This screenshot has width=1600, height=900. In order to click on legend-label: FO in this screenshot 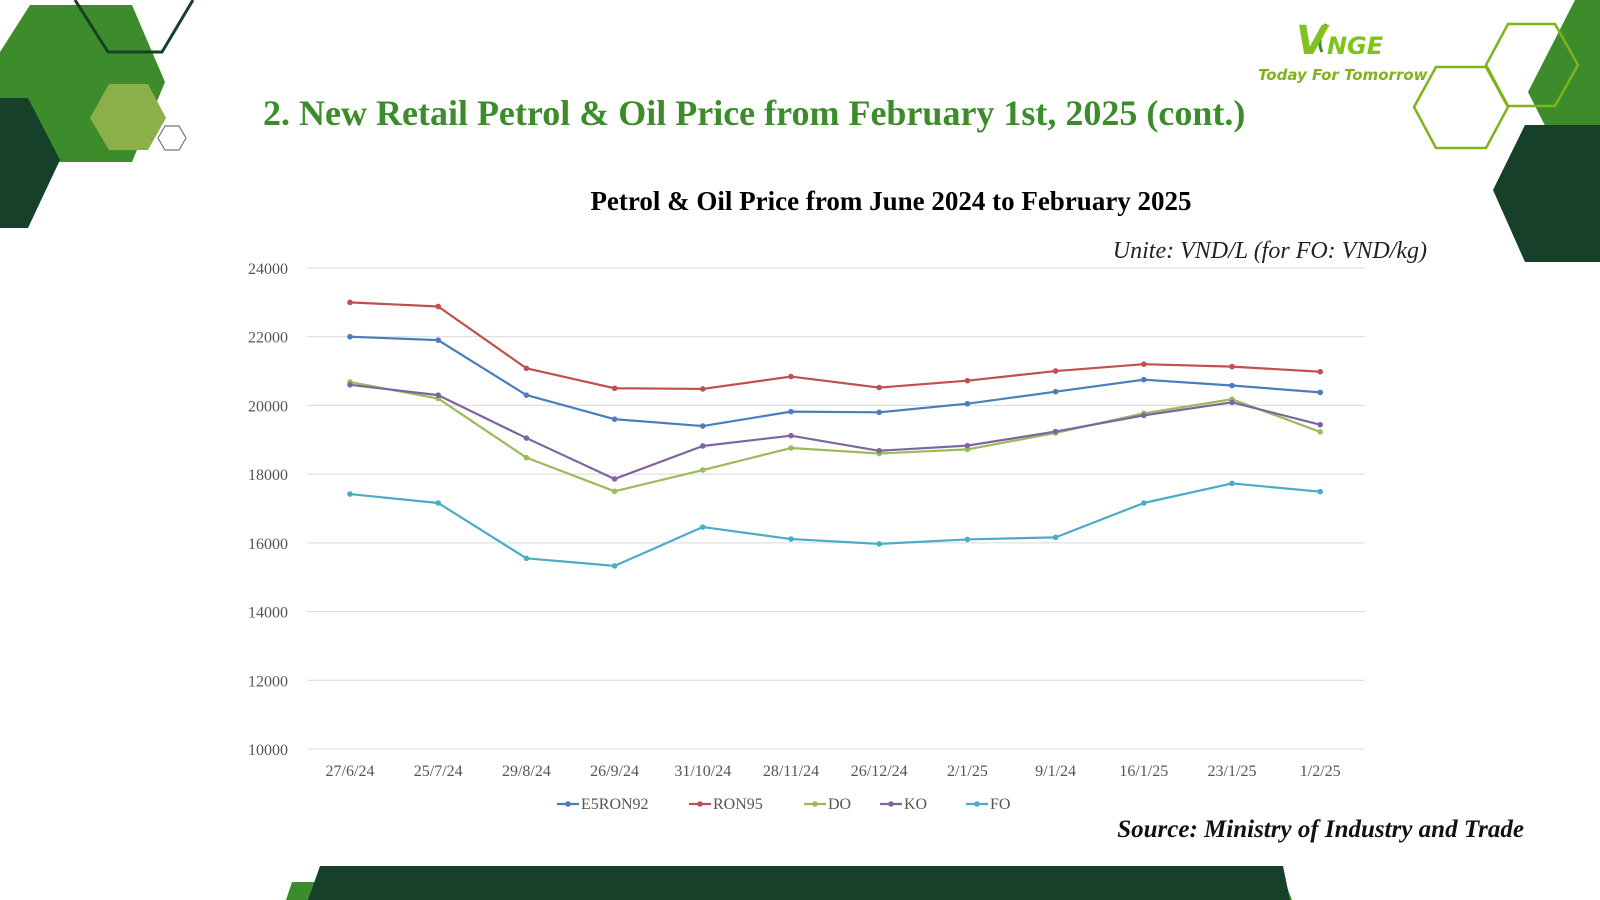, I will do `click(1000, 804)`.